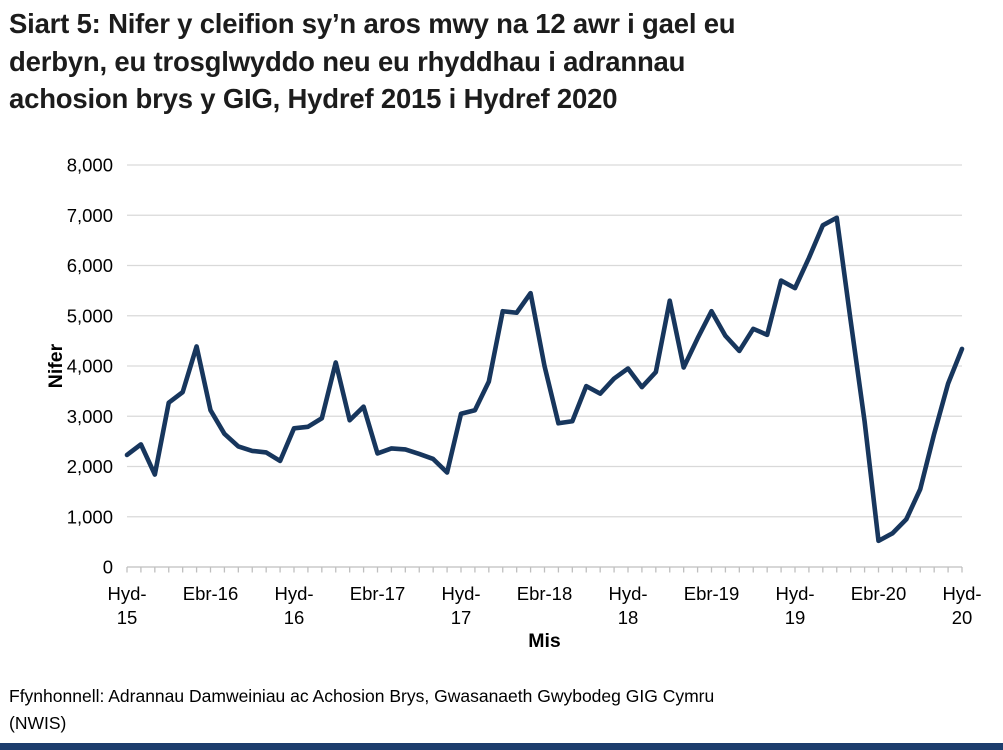 Image resolution: width=1003 pixels, height=750 pixels. Describe the element at coordinates (712, 593) in the screenshot. I see `x-tick-label: Ebr-19` at that location.